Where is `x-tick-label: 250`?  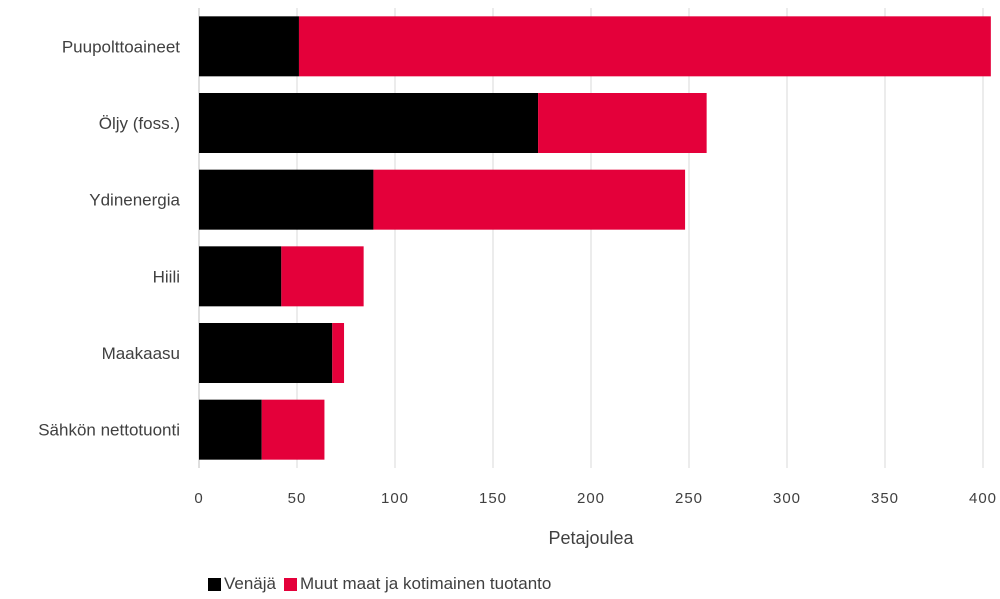 x-tick-label: 250 is located at coordinates (689, 498).